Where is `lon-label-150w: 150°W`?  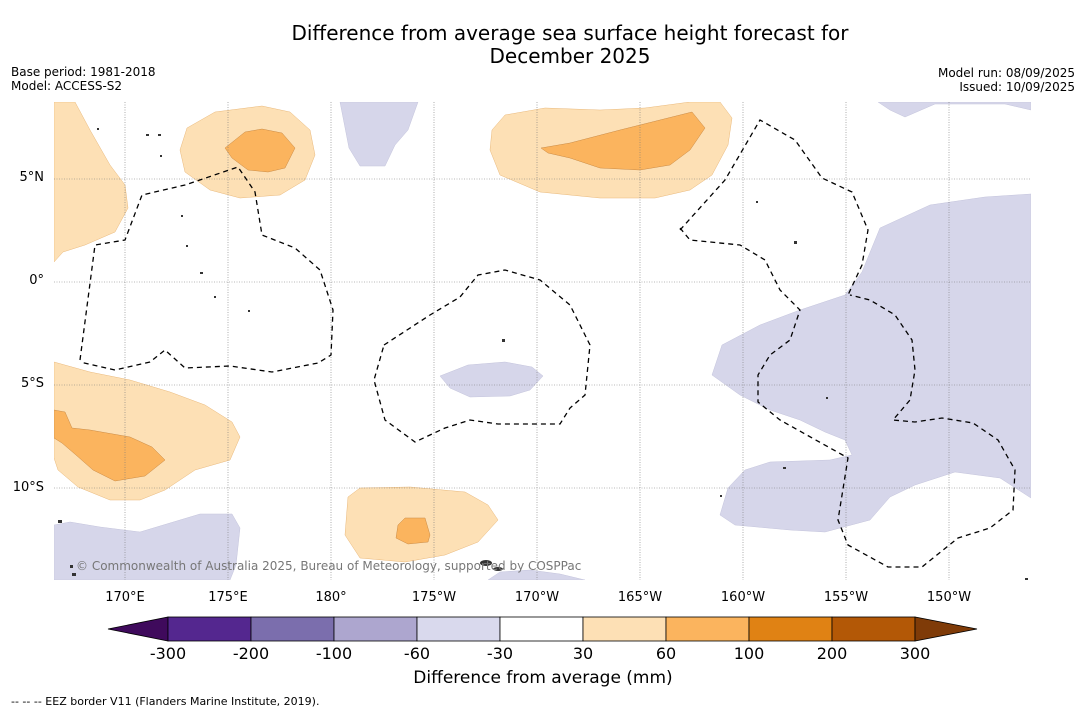
lon-label-150w: 150°W is located at coordinates (949, 597).